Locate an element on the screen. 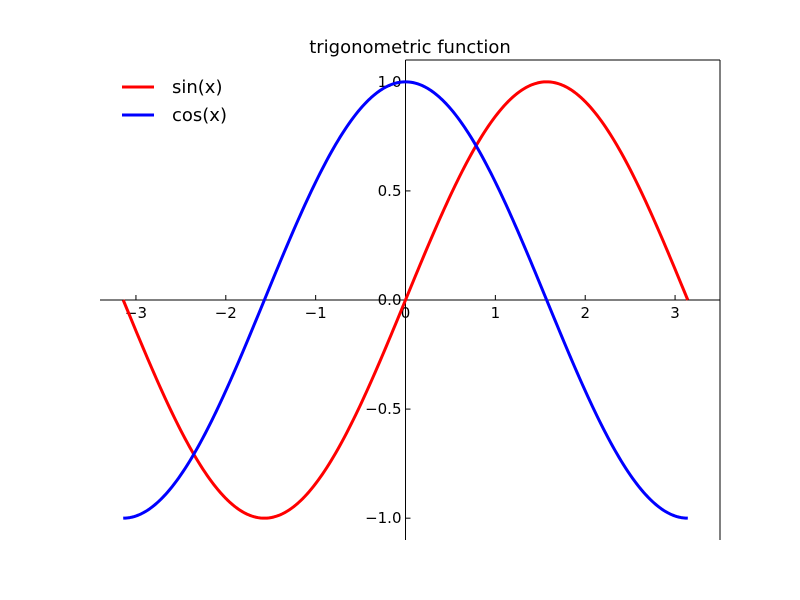  chart-title: trigonometric function is located at coordinates (410, 47).